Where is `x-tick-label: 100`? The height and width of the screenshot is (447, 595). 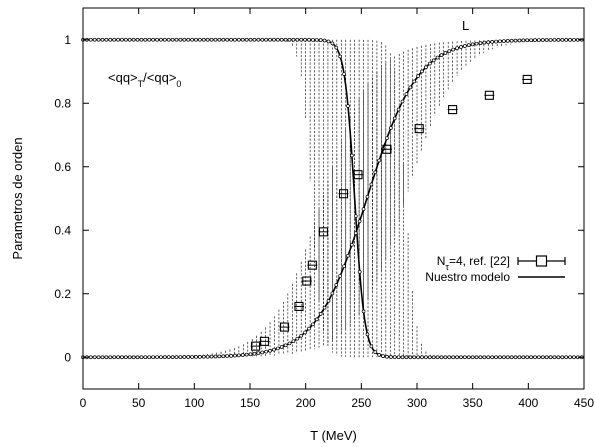 x-tick-label: 100 is located at coordinates (194, 403).